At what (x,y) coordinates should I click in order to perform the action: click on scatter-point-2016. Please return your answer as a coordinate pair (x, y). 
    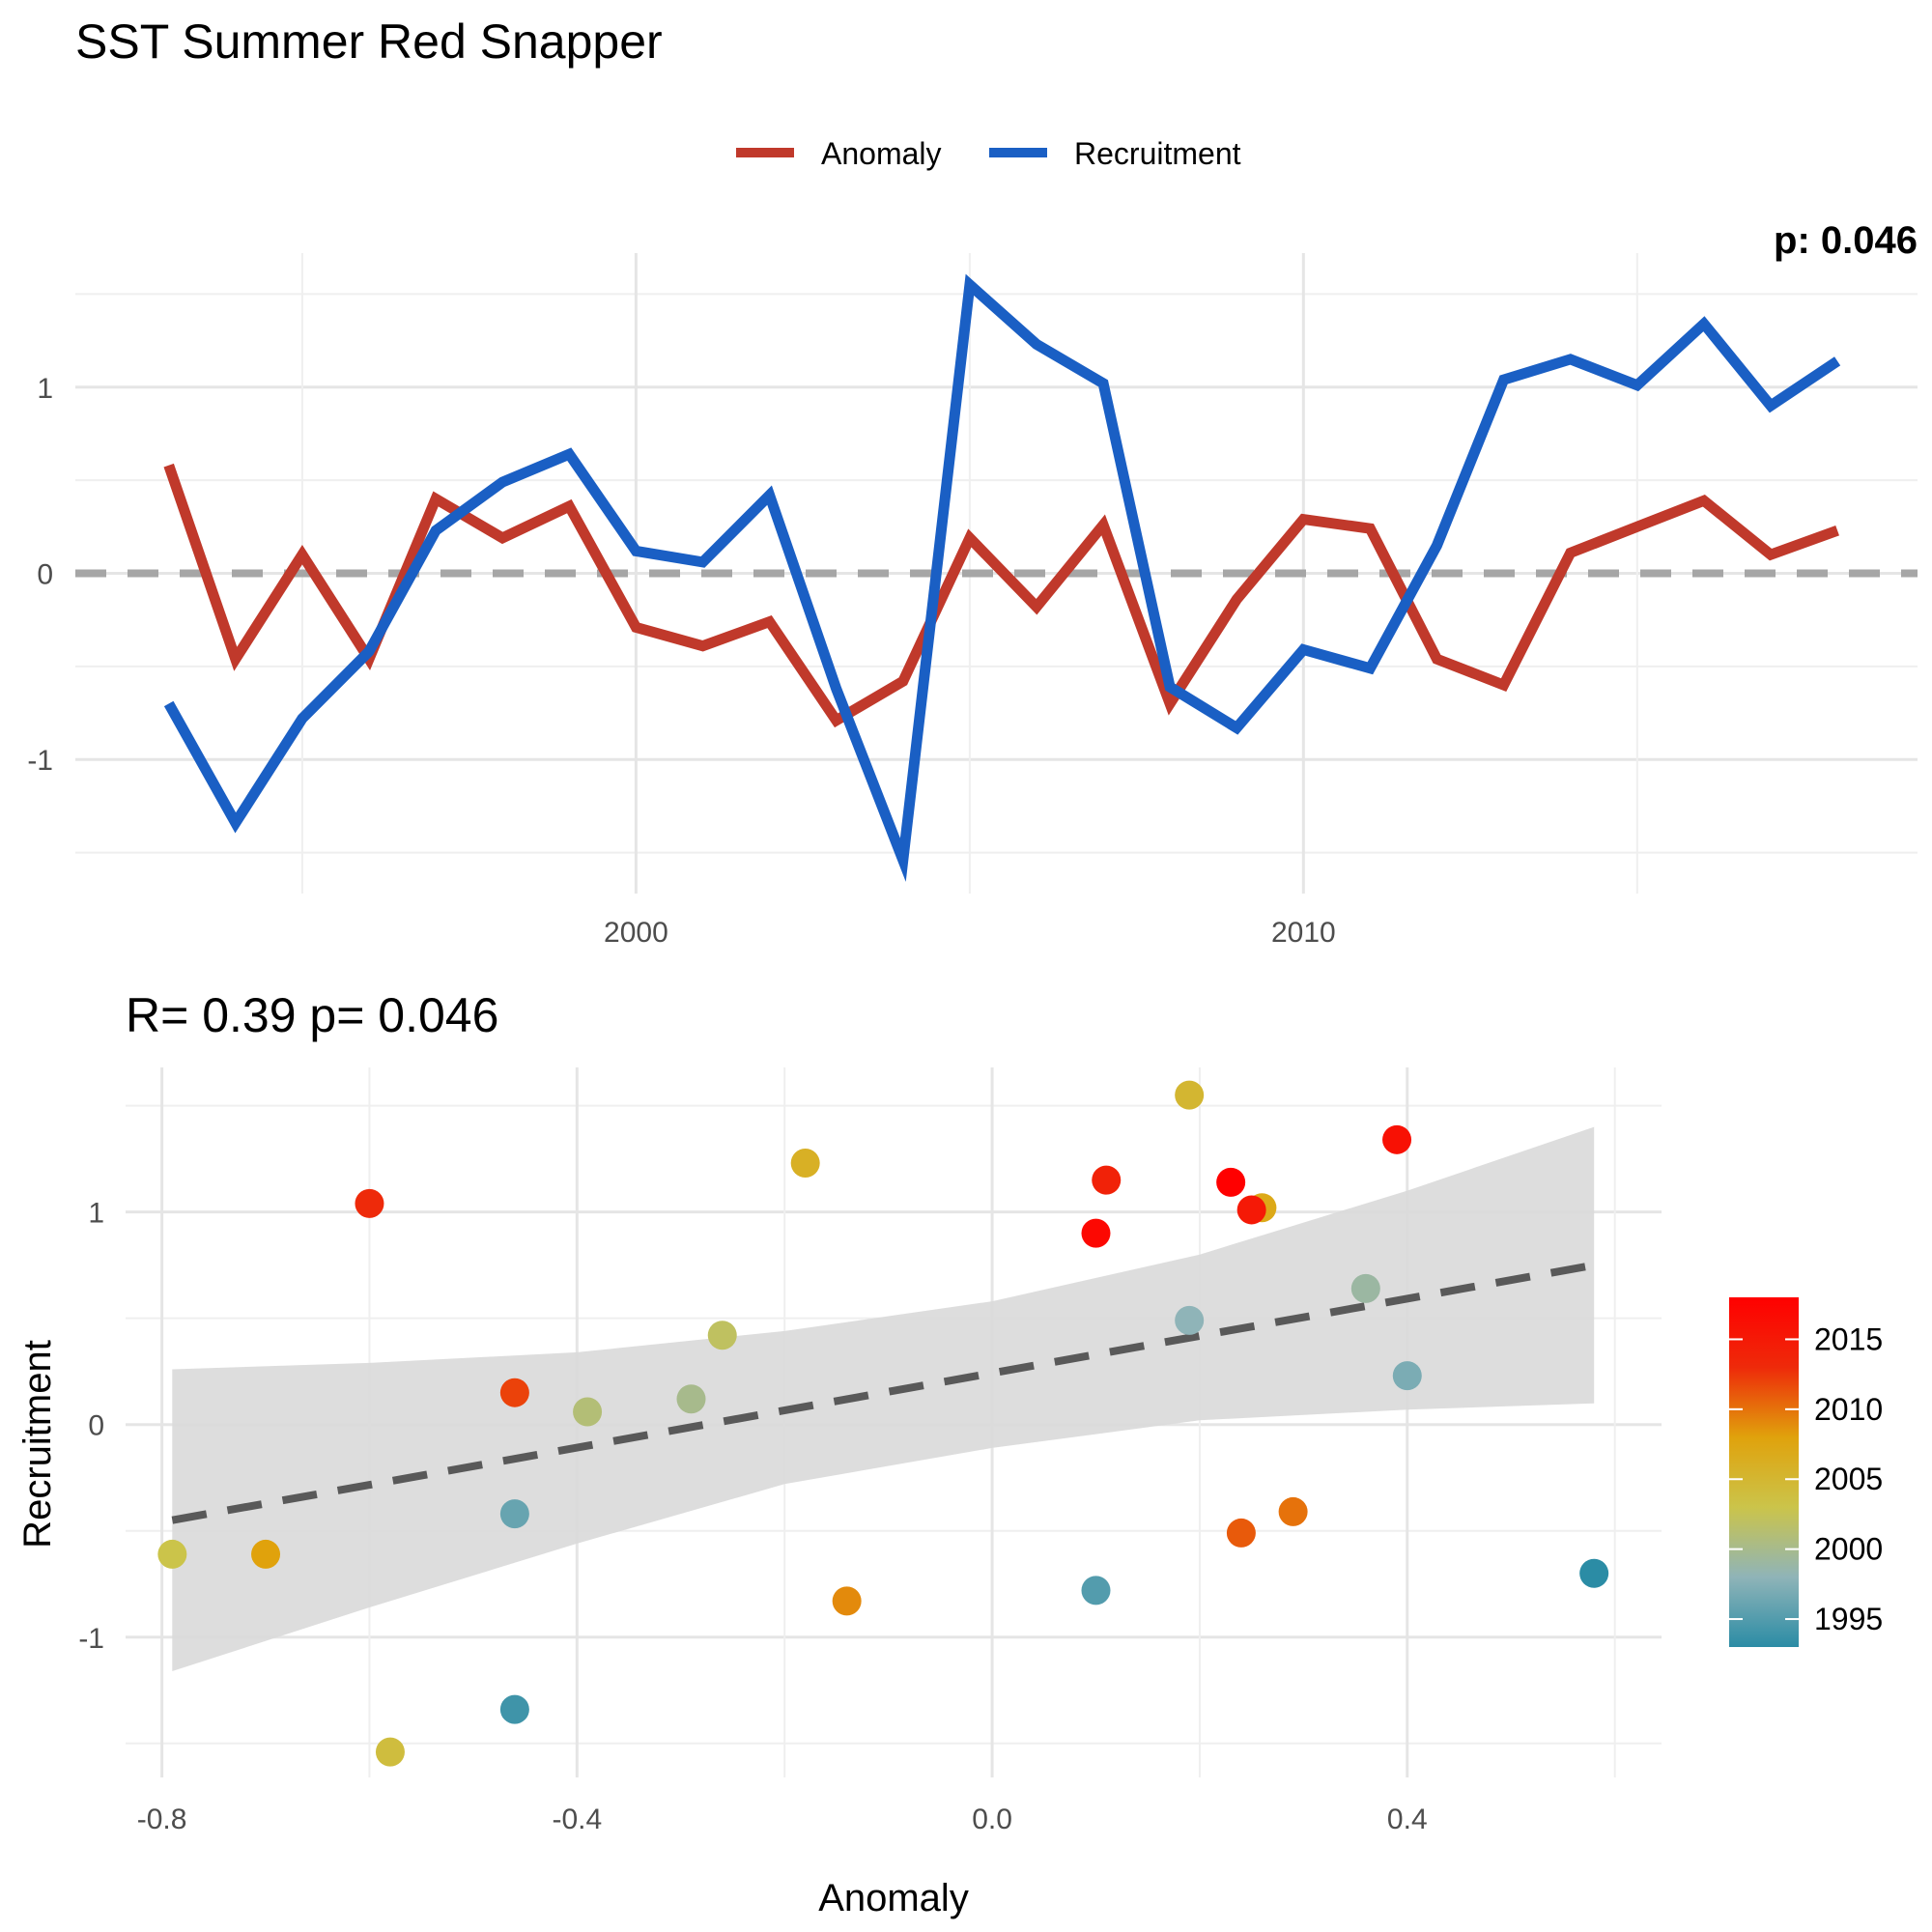
    Looking at the image, I should click on (1397, 1139).